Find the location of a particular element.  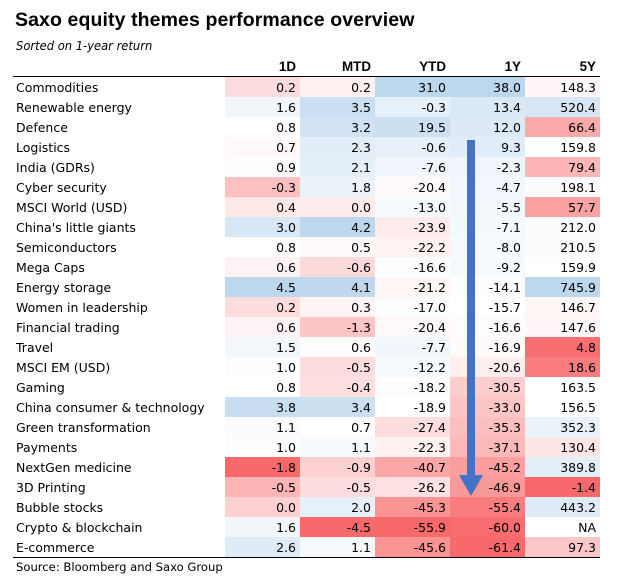

theme-label: Energy storage is located at coordinates (64, 287).